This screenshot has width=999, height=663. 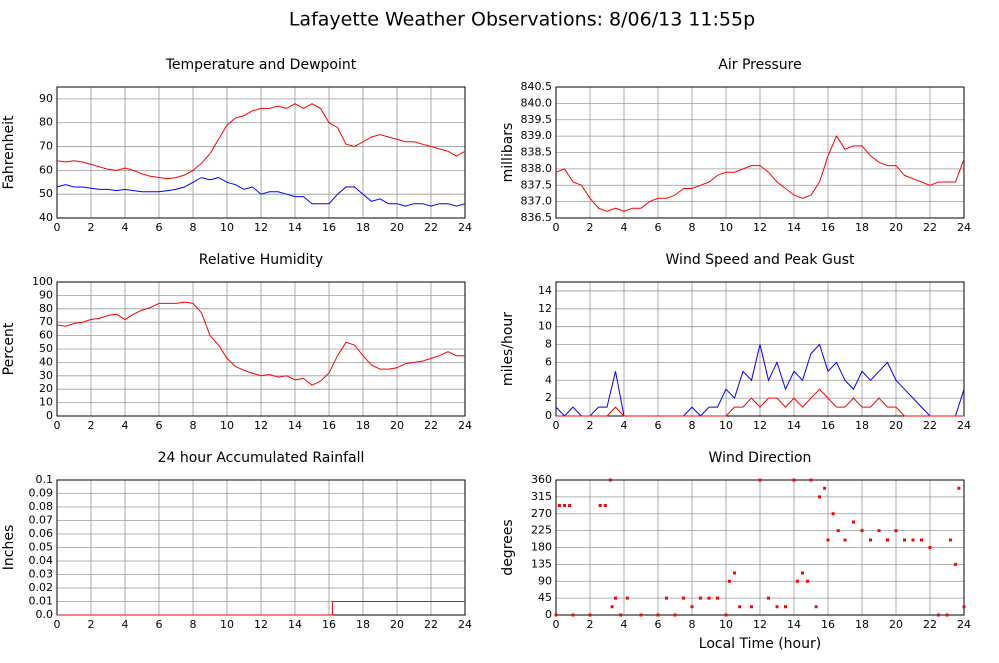 I want to click on y-tick-label: 360, so click(x=541, y=479).